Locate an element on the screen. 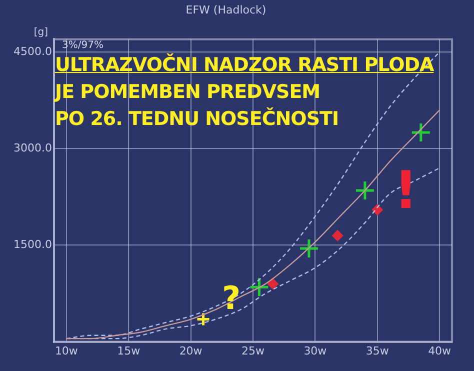  x-tick-label: 30w is located at coordinates (315, 351).